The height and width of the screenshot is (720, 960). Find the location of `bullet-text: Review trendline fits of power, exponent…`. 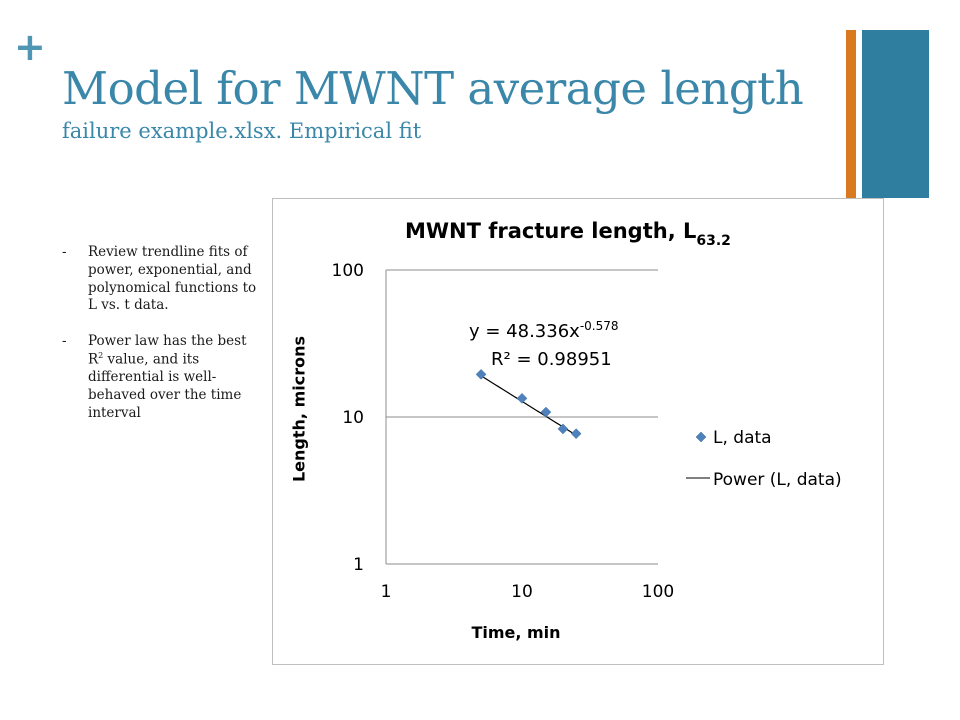

bullet-text: Review trendline fits of power, exponent… is located at coordinates (172, 279).